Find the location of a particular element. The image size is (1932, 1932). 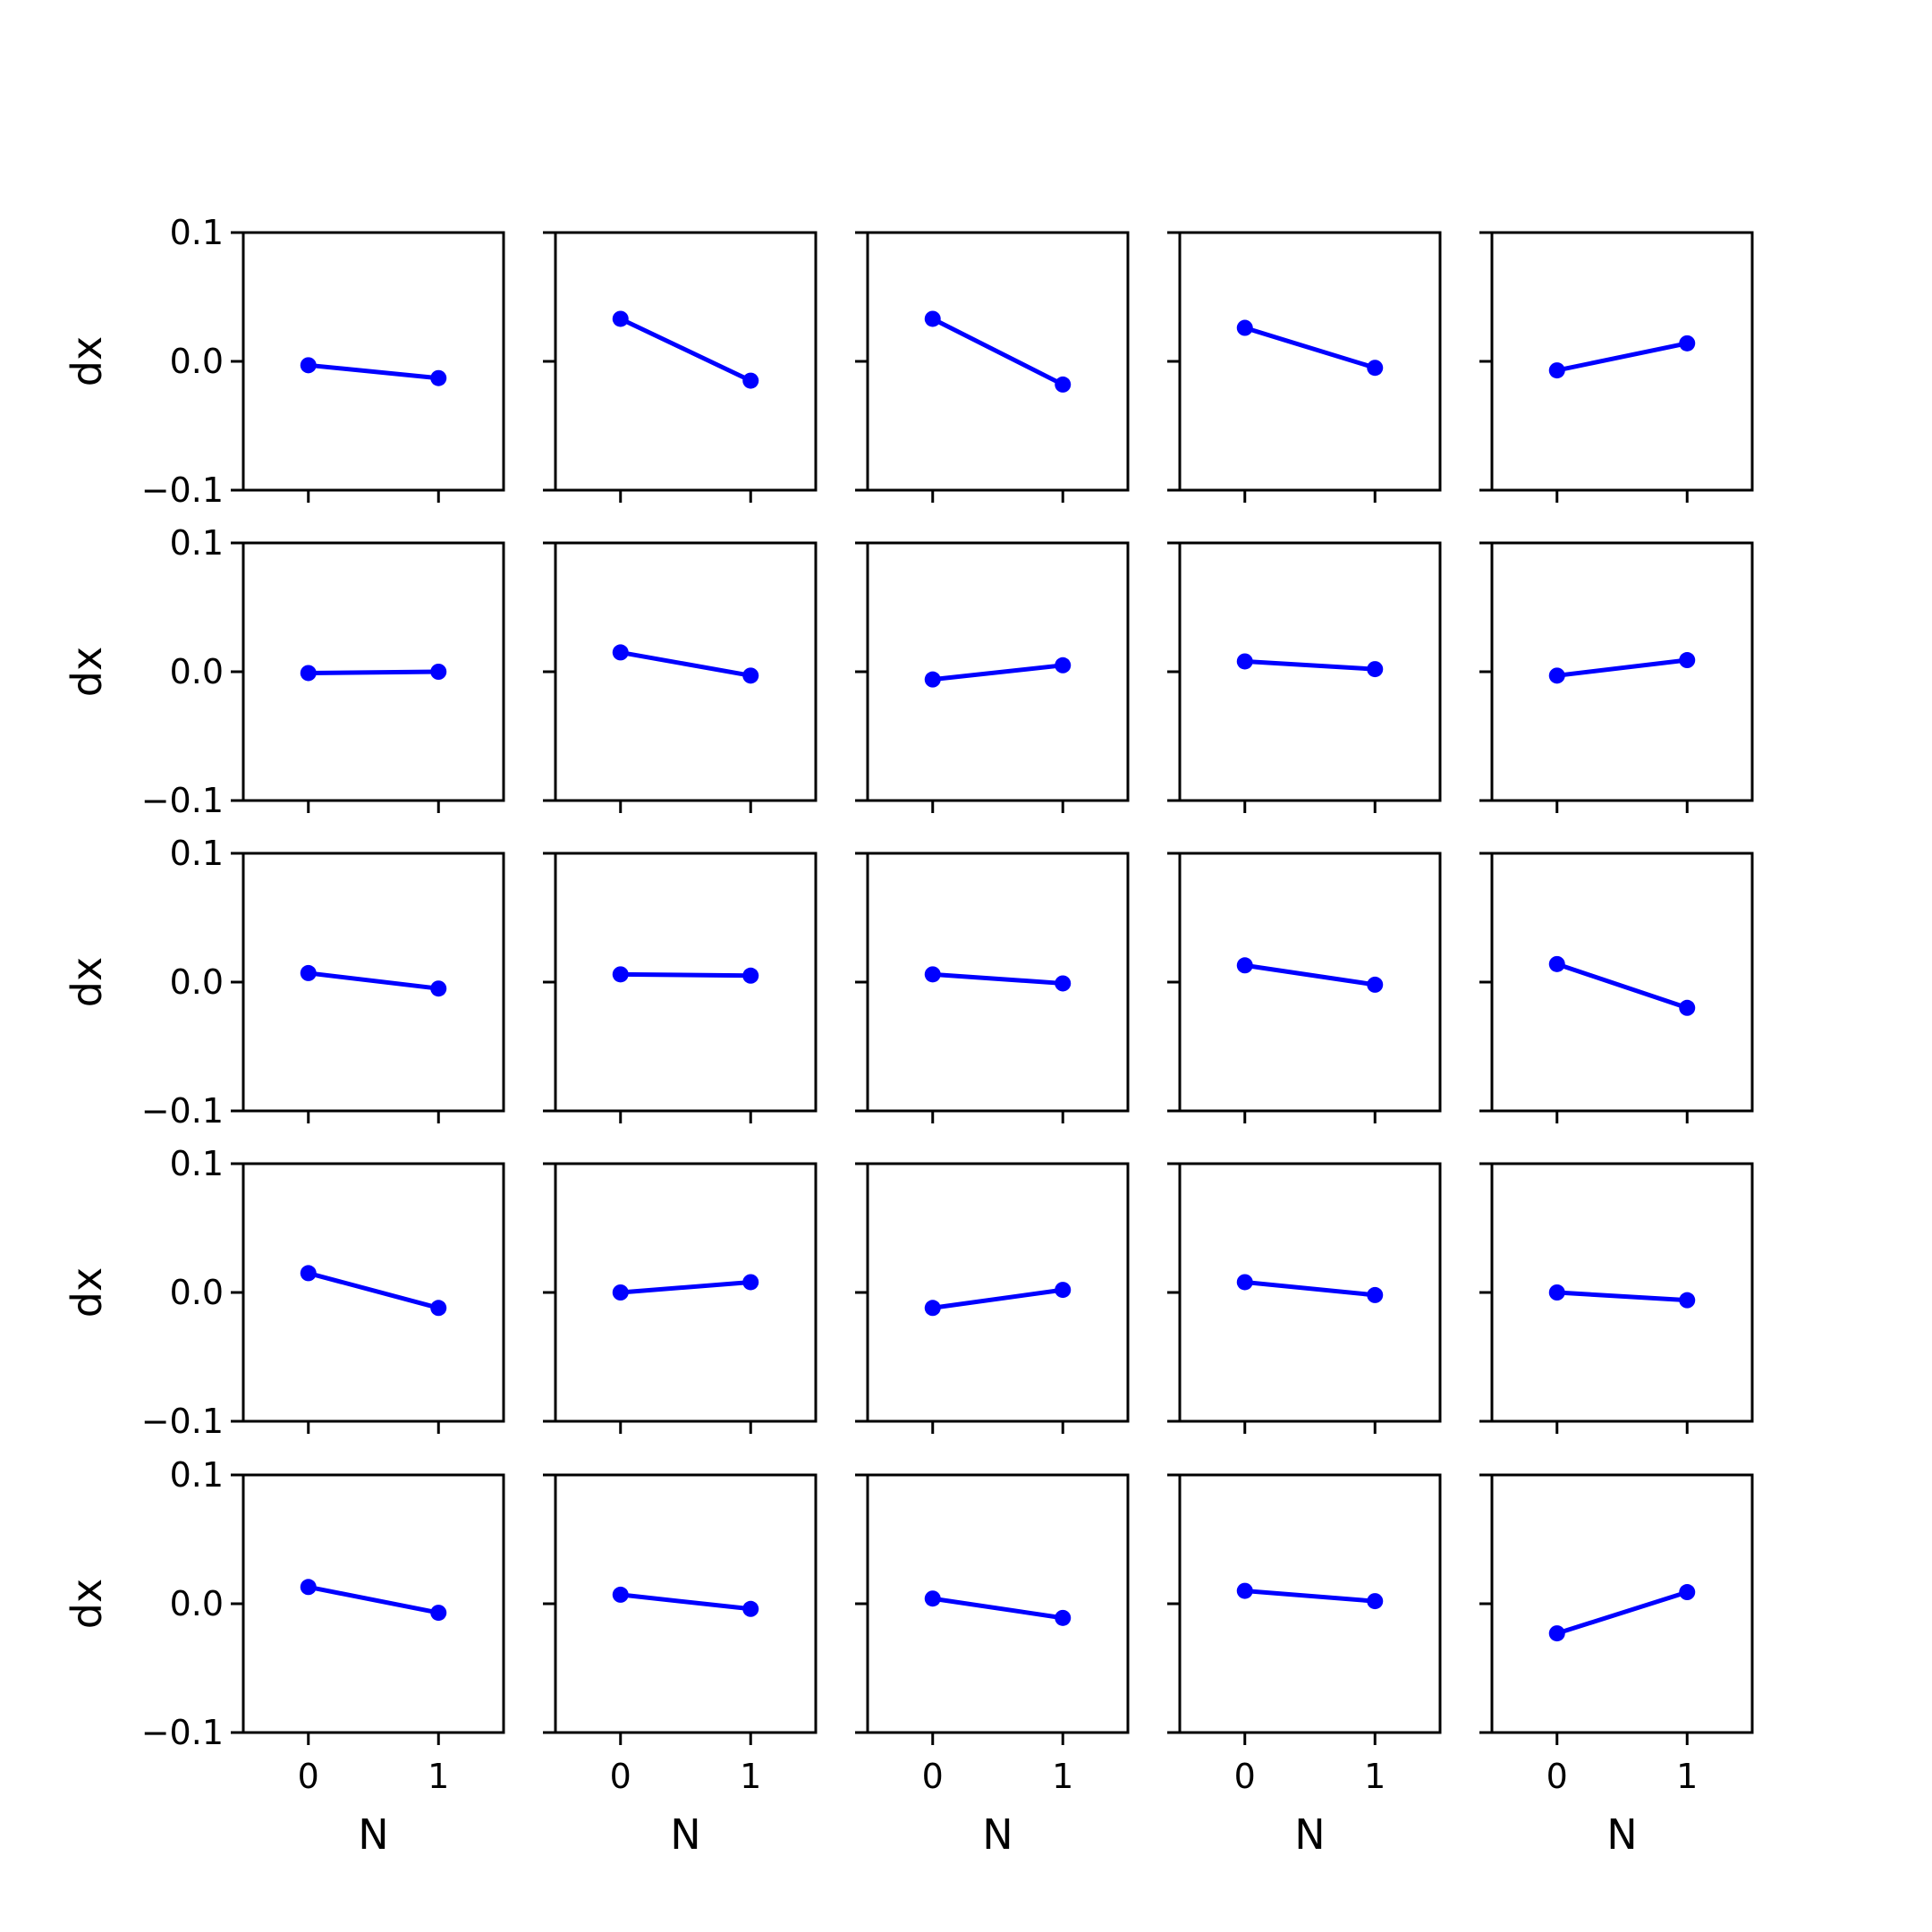

panel-r3-c0: 0.1 0.0 −0.1 dx is located at coordinates (284, 1292).